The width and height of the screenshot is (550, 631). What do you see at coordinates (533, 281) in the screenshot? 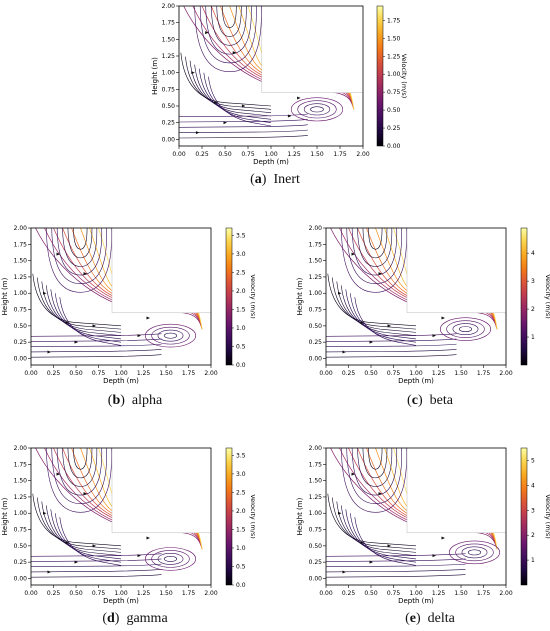
I see `colorbar-tick-label: 3` at bounding box center [533, 281].